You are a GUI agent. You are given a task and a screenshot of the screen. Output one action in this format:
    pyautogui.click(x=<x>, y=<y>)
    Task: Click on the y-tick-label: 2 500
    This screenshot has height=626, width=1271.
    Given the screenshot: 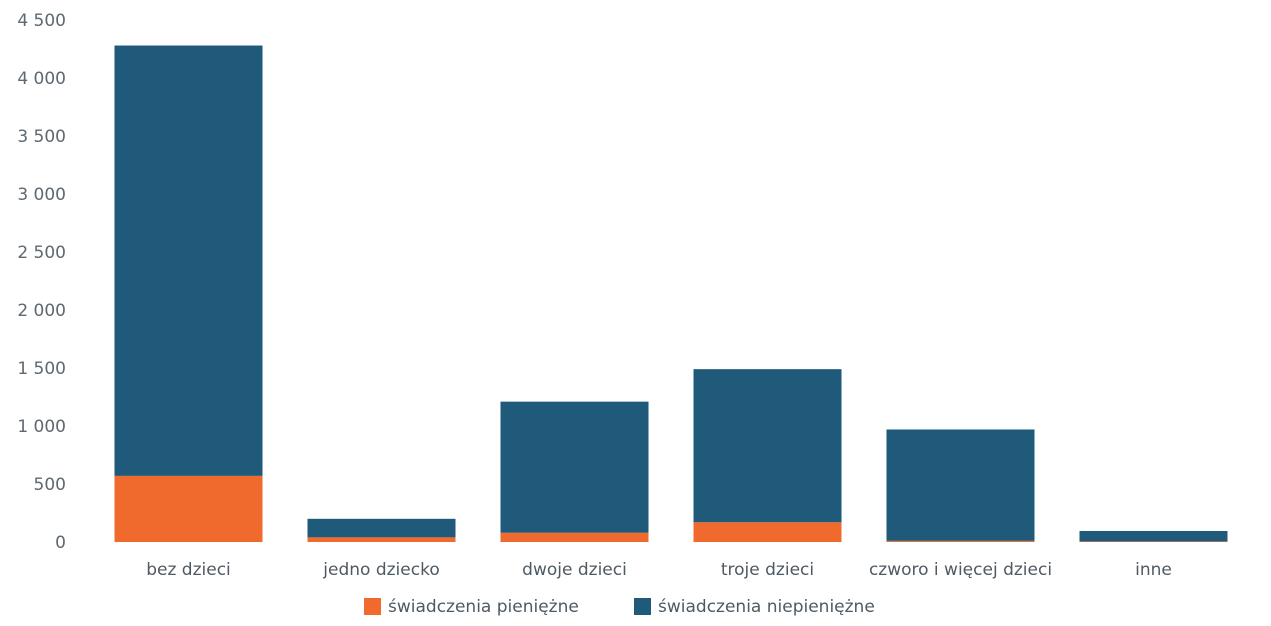 What is the action you would take?
    pyautogui.click(x=41, y=253)
    